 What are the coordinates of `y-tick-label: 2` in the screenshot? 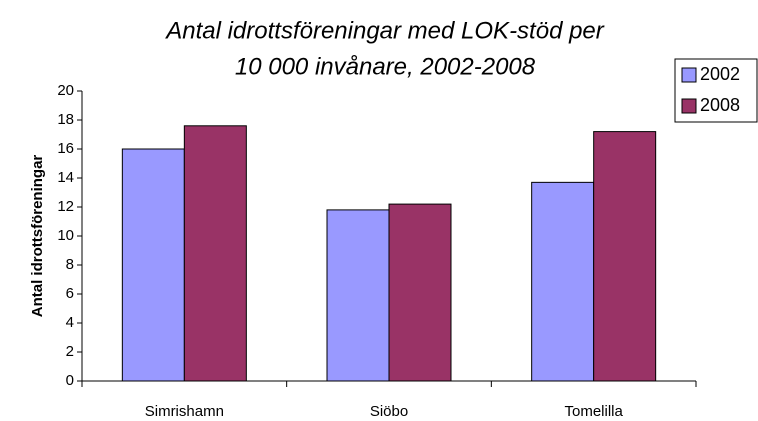 It's located at (70, 351).